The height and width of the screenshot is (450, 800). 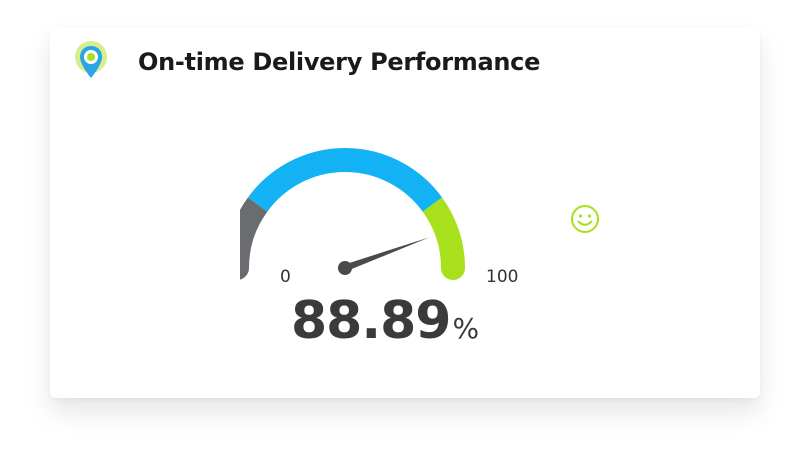 I want to click on needle-pointer, so click(x=386, y=254).